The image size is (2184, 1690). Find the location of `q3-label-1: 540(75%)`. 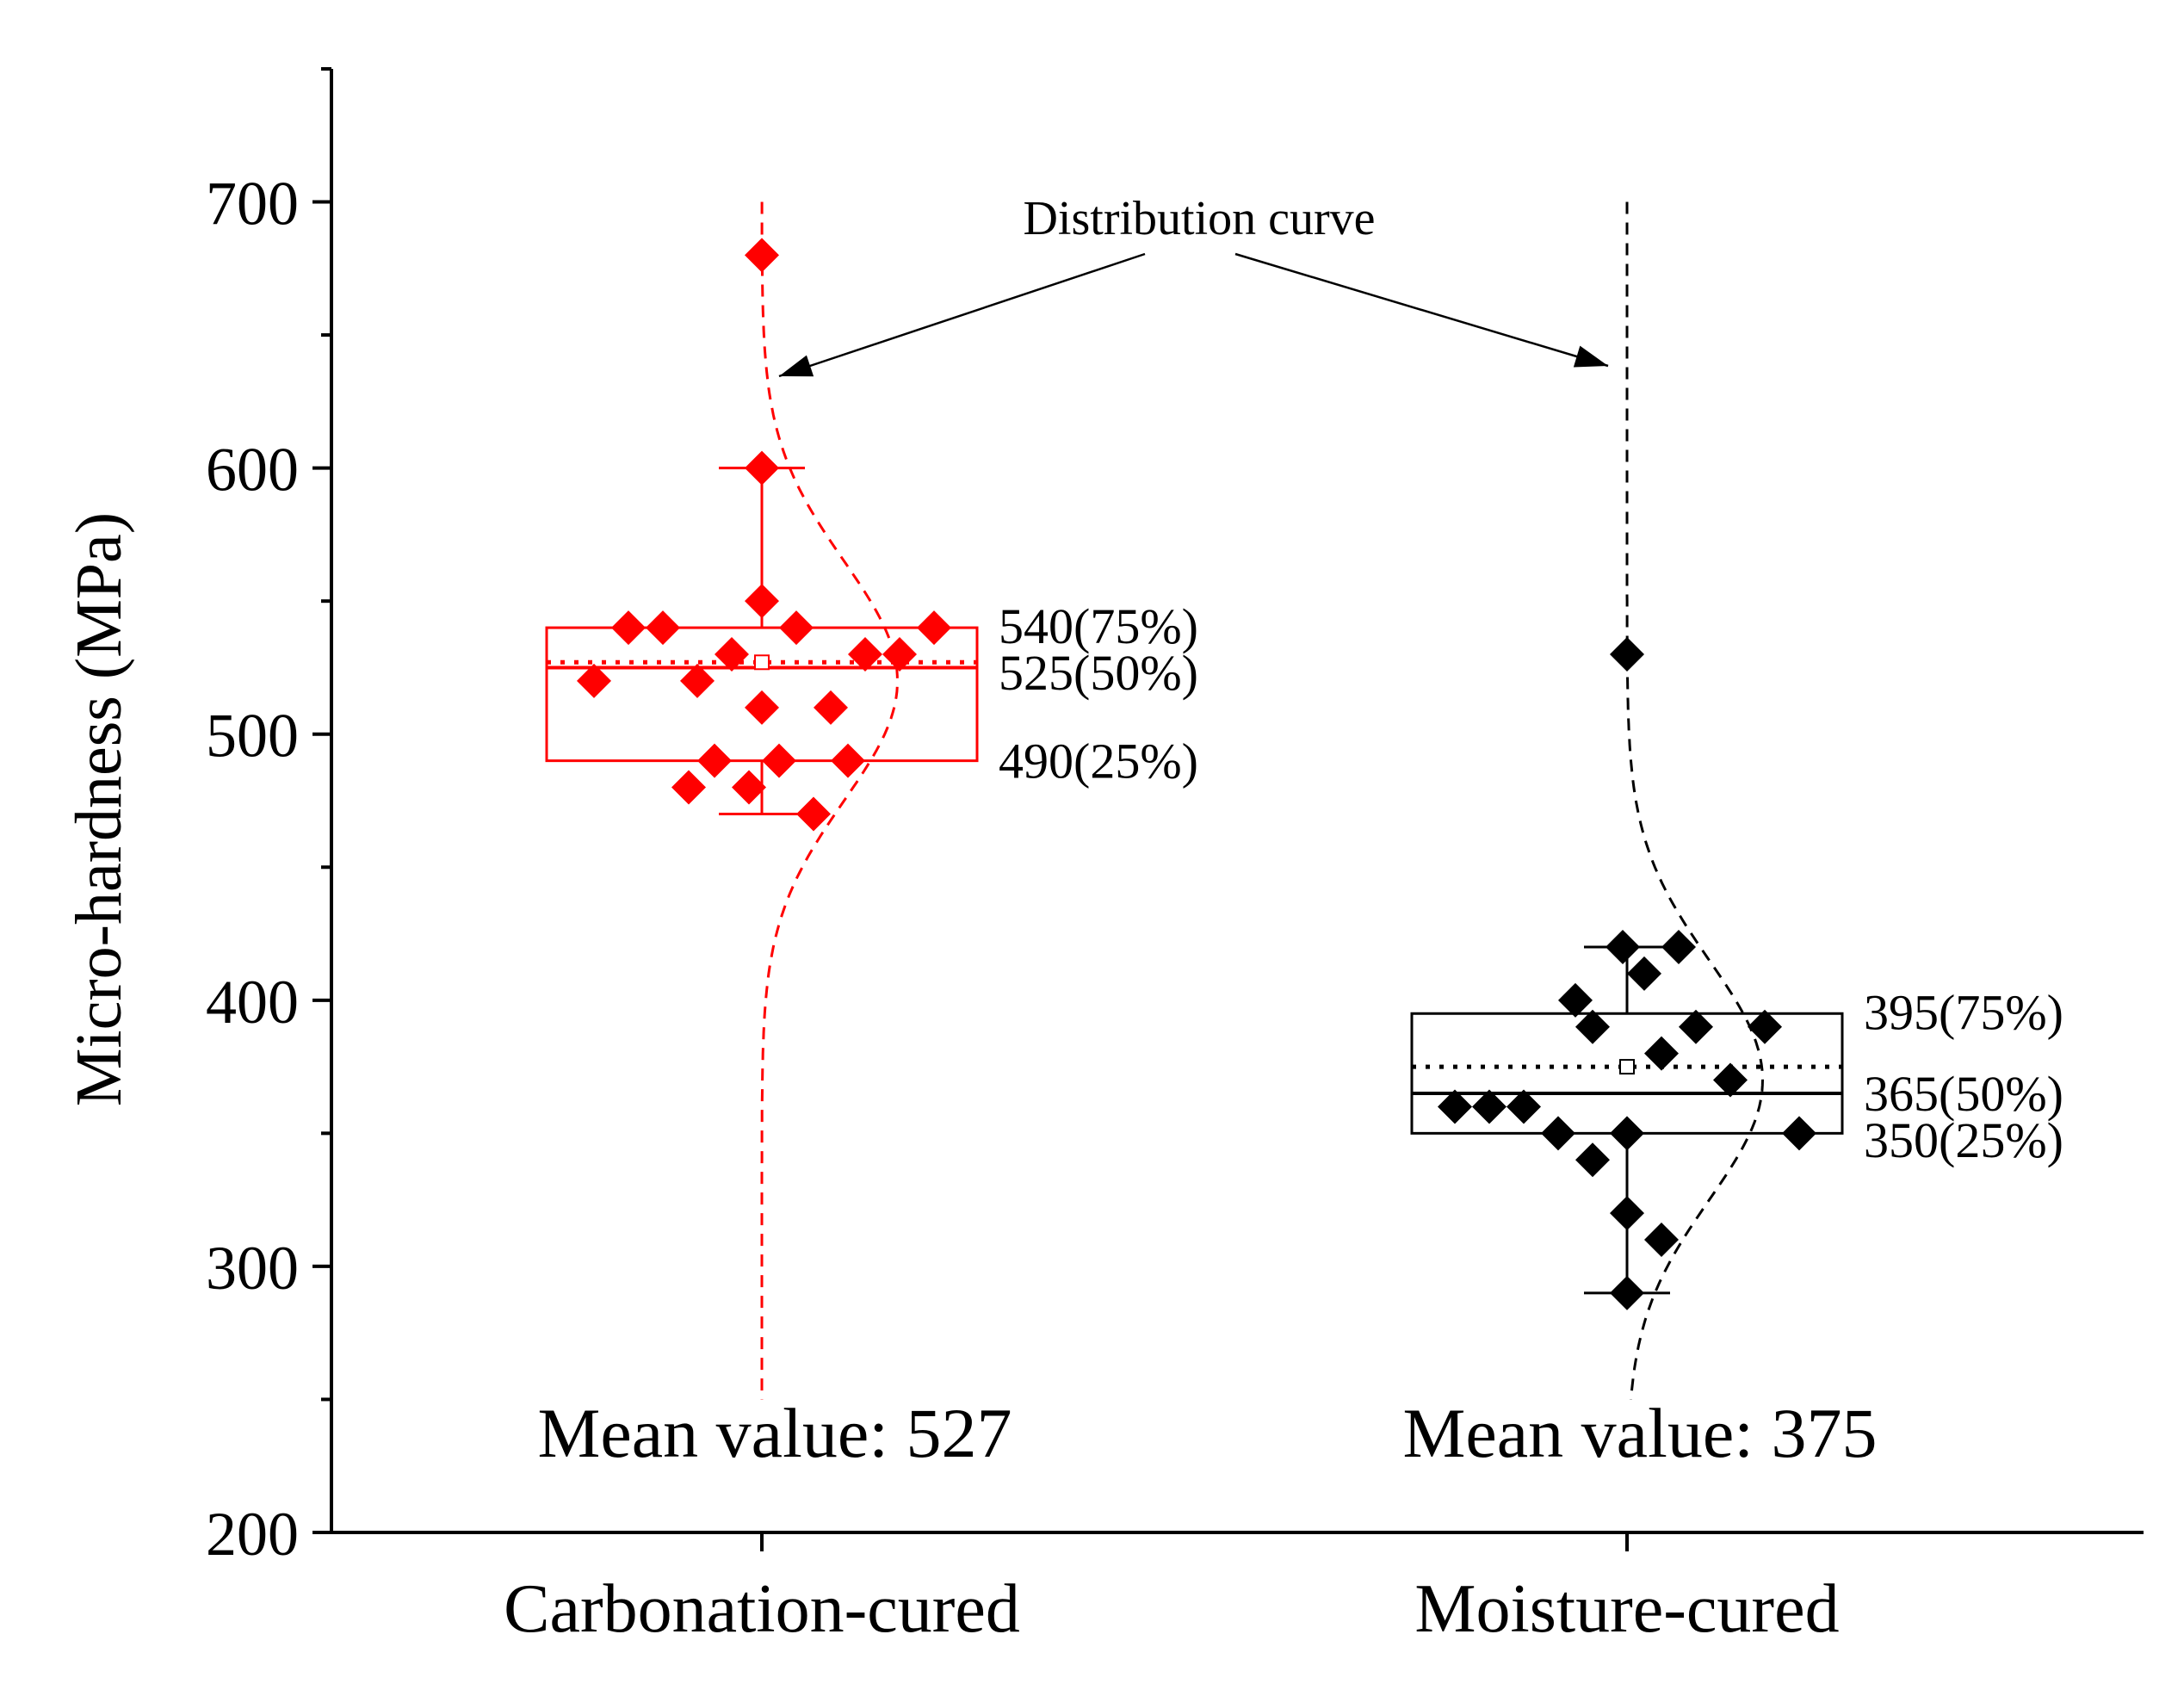

q3-label-1: 540(75%) is located at coordinates (1099, 626).